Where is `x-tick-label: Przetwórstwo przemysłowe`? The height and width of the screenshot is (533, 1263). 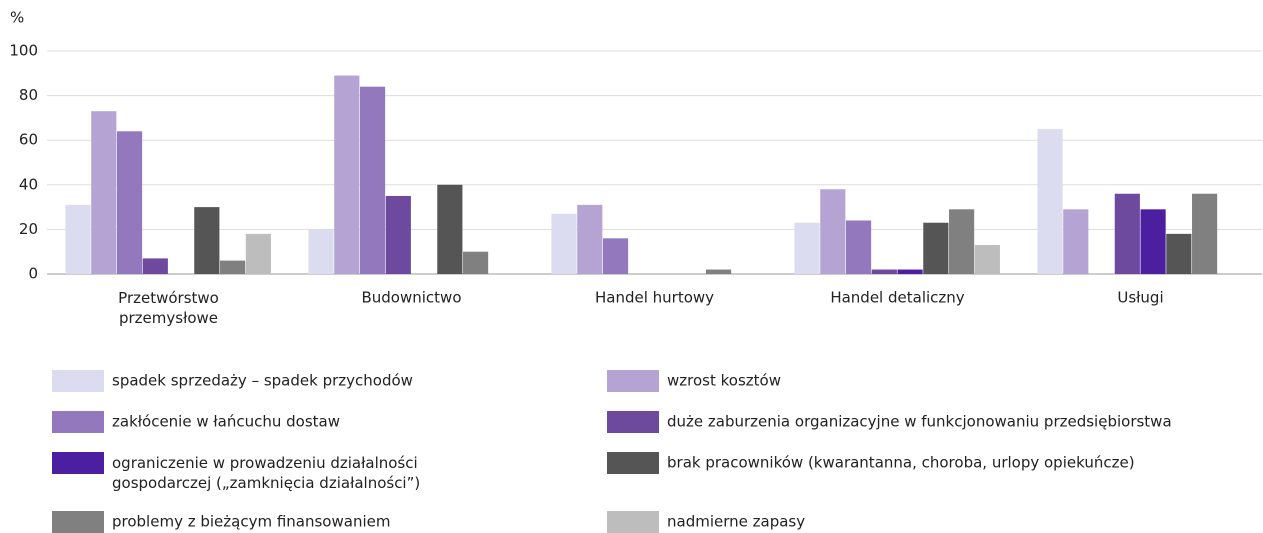 x-tick-label: Przetwórstwo przemysłowe is located at coordinates (168, 308).